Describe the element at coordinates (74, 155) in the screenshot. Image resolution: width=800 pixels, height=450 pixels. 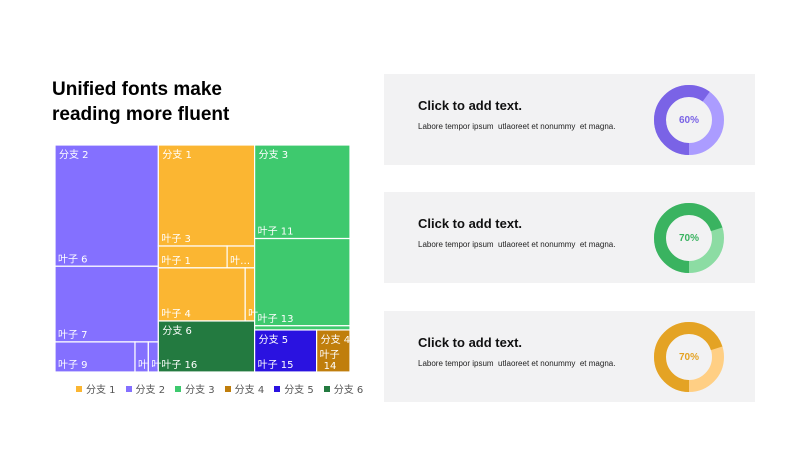
I see `treemap-branch-label: 分支 2` at that location.